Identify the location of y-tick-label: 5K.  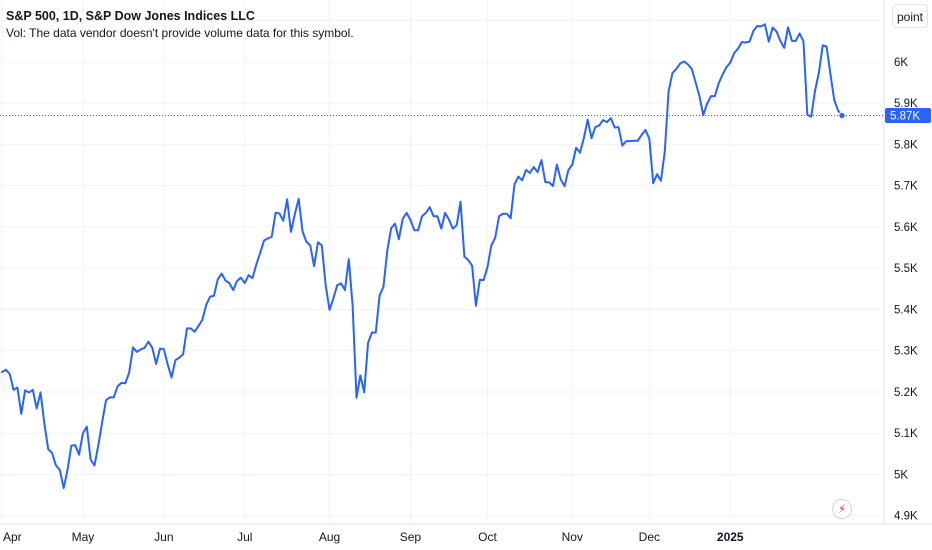
(901, 475).